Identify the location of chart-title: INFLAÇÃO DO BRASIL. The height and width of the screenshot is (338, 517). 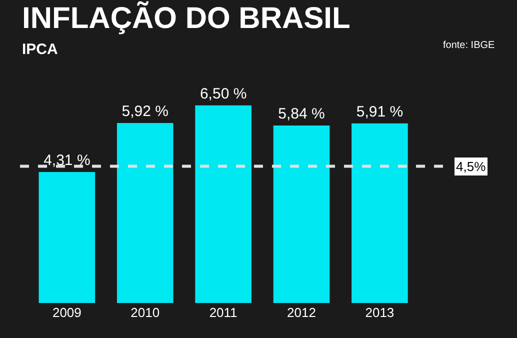
(186, 18).